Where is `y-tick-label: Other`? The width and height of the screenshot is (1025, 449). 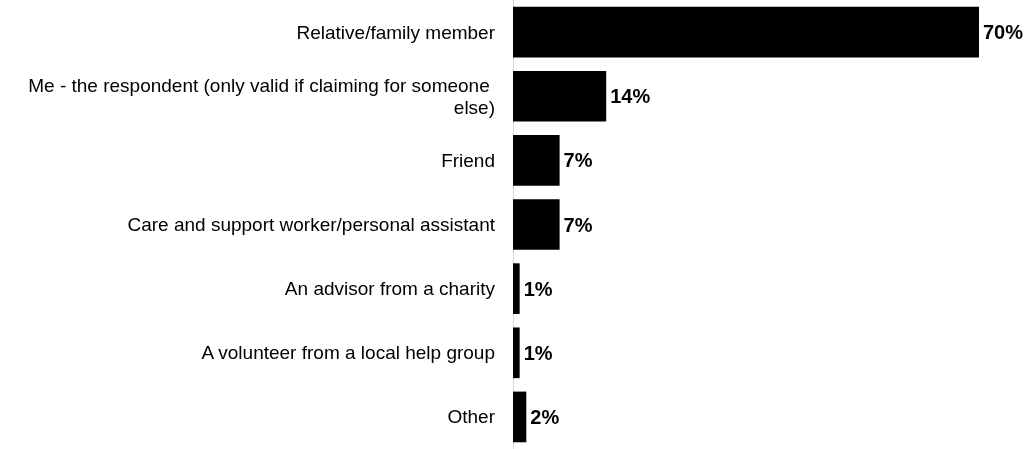
y-tick-label: Other is located at coordinates (471, 417).